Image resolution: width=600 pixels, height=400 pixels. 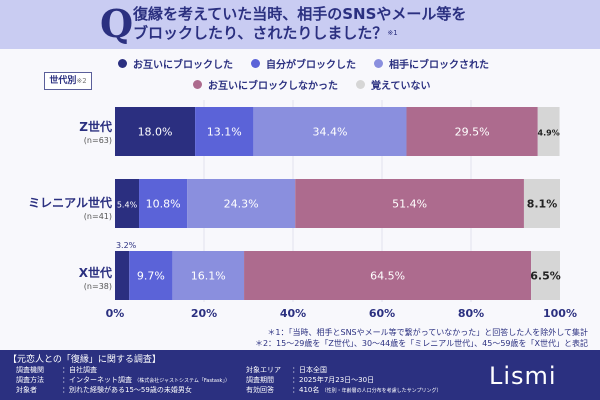 I want to click on info-value: ：インターネット調査, so click(x=97, y=380).